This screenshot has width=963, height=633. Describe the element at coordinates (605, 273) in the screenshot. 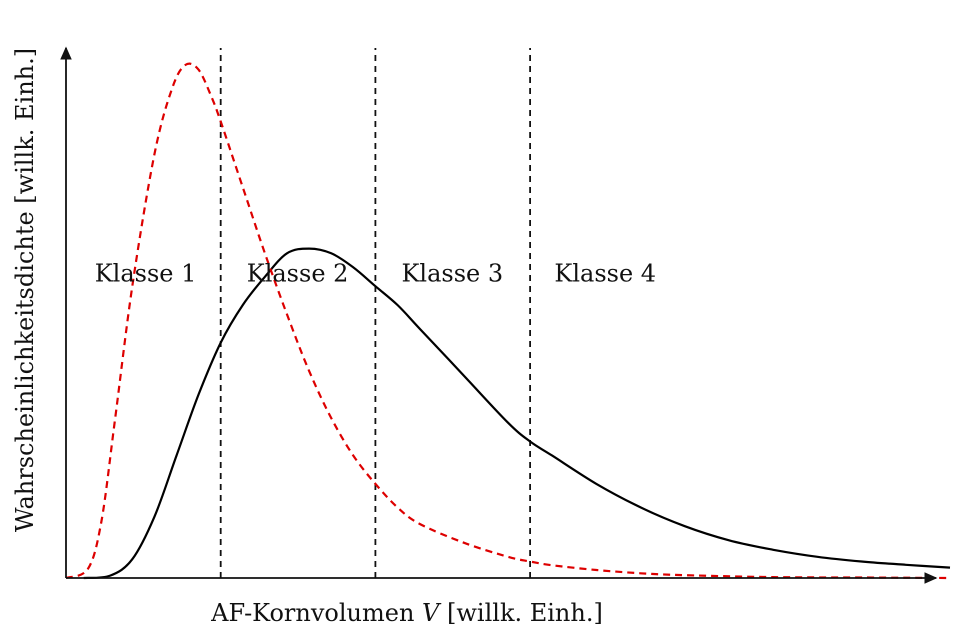

I see `class-label-4: Klasse 4` at that location.